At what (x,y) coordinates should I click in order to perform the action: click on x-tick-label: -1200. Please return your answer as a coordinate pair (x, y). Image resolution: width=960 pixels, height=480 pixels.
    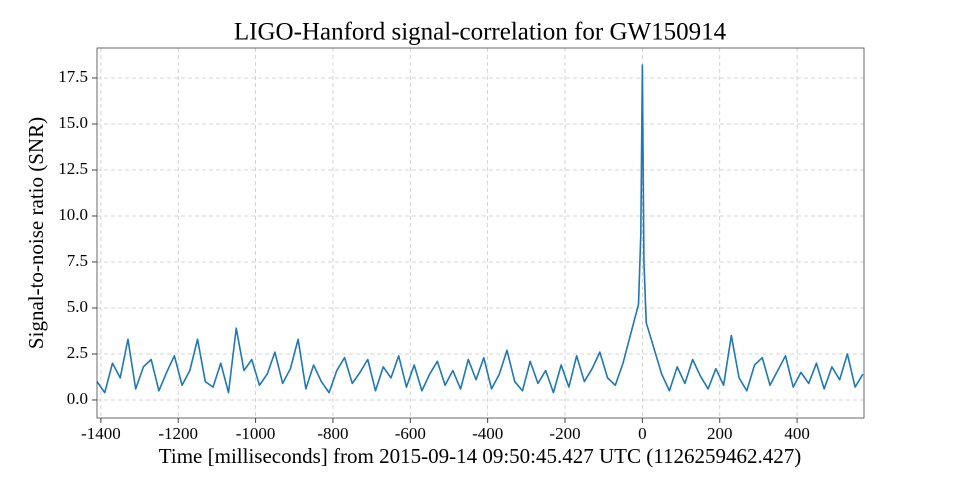
    Looking at the image, I should click on (178, 433).